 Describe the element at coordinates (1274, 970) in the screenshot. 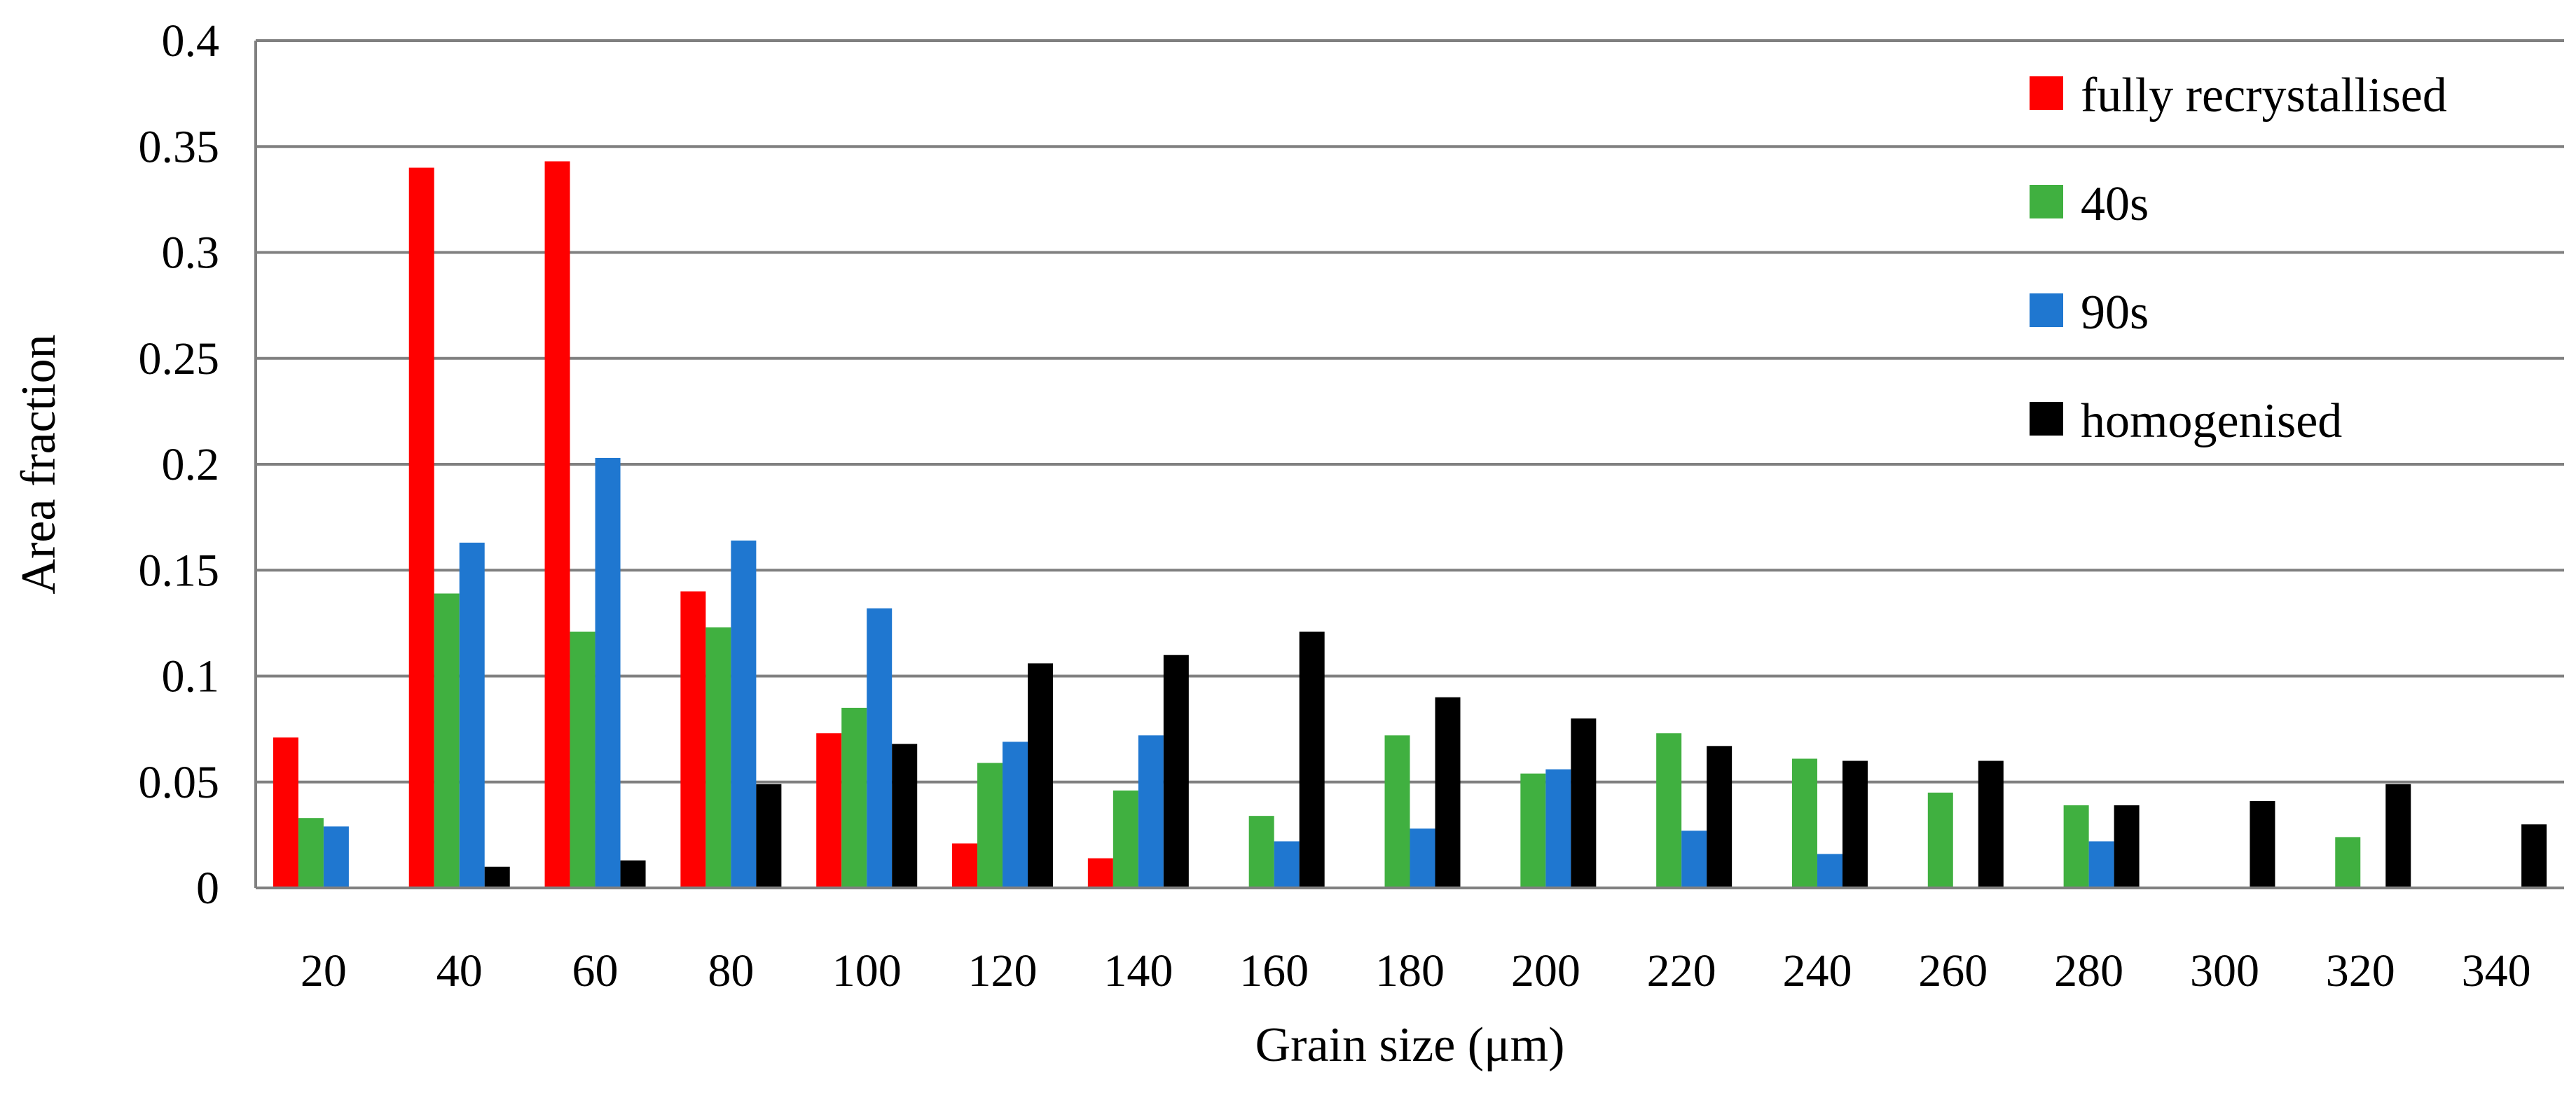

I see `x-tick-label: 160` at that location.